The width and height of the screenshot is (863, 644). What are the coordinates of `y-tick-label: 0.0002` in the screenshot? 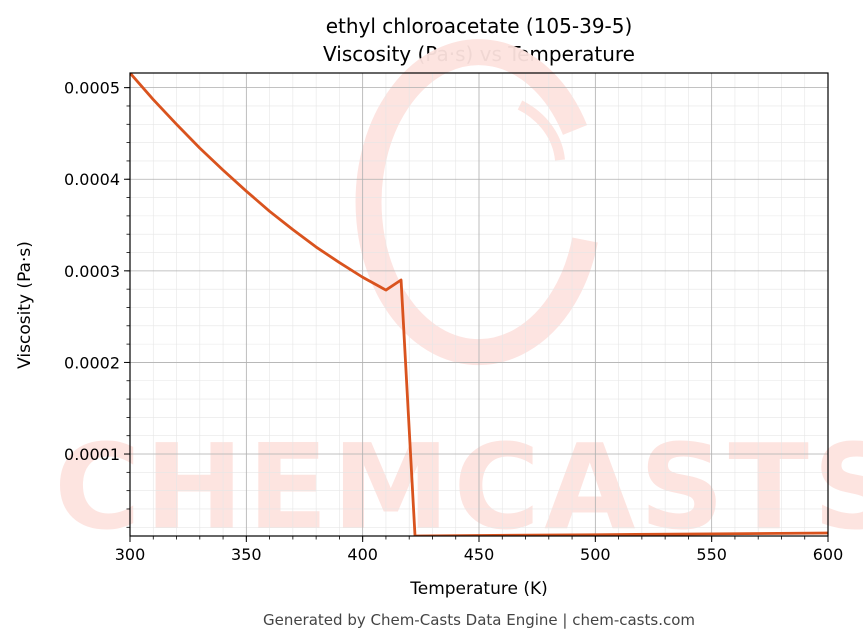 It's located at (92, 362).